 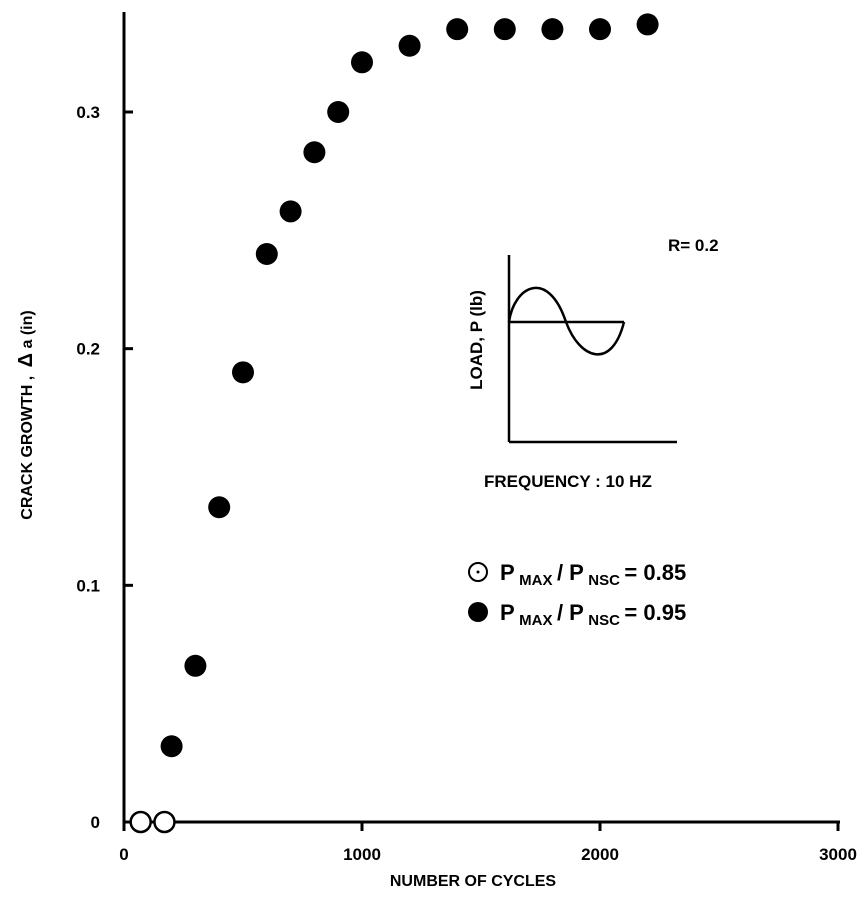 I want to click on legend-marker-filled-circle, so click(x=478, y=612).